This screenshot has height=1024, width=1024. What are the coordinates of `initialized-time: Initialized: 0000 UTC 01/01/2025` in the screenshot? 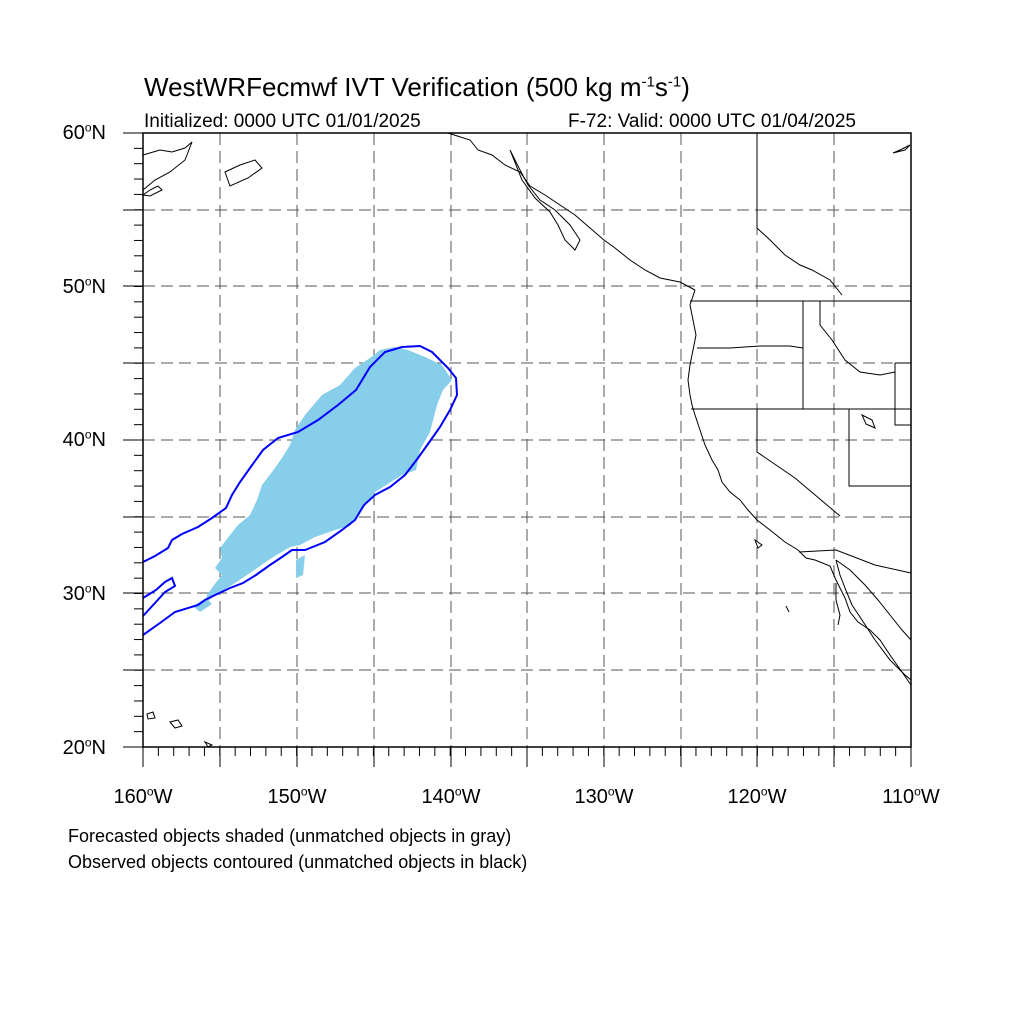 It's located at (282, 121).